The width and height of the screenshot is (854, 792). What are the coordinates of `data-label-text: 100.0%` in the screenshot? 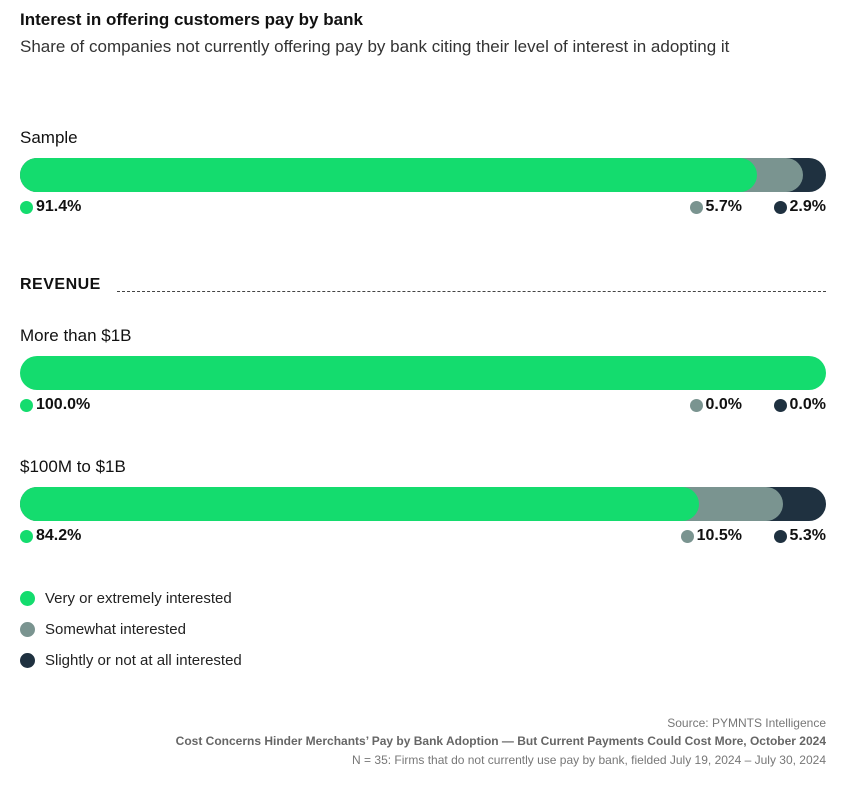 It's located at (63, 404).